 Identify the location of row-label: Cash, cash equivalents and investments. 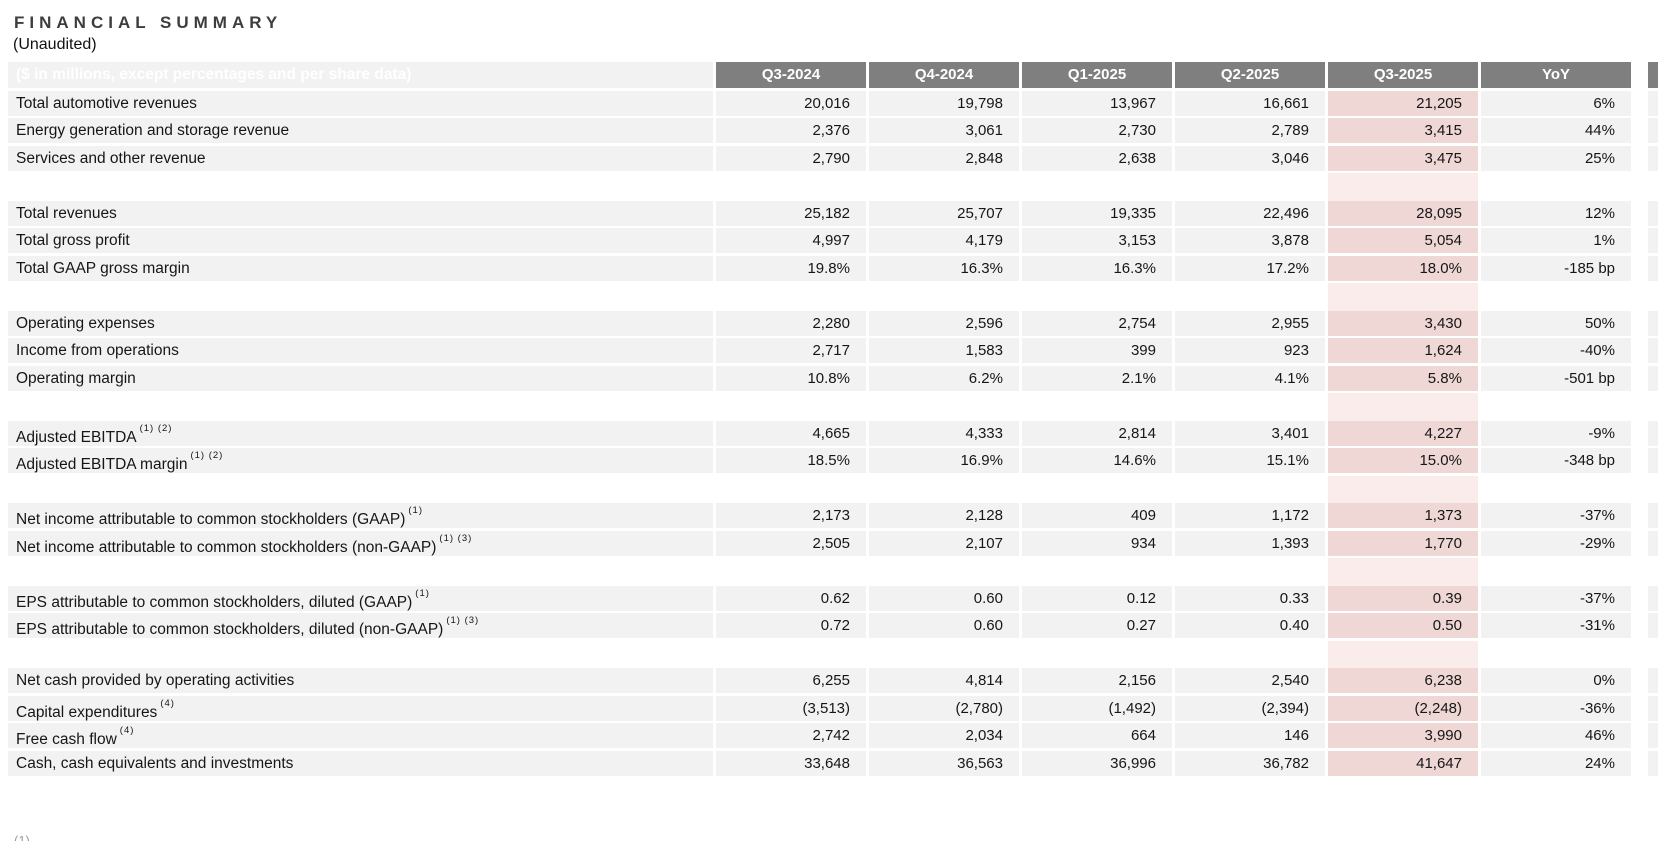
(360, 763).